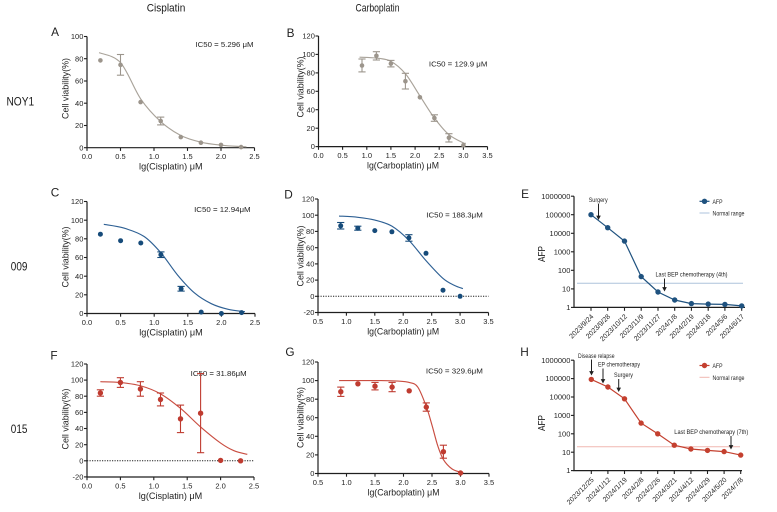  What do you see at coordinates (454, 371) in the screenshot?
I see `svg-text: IC50 = 329.6μM` at bounding box center [454, 371].